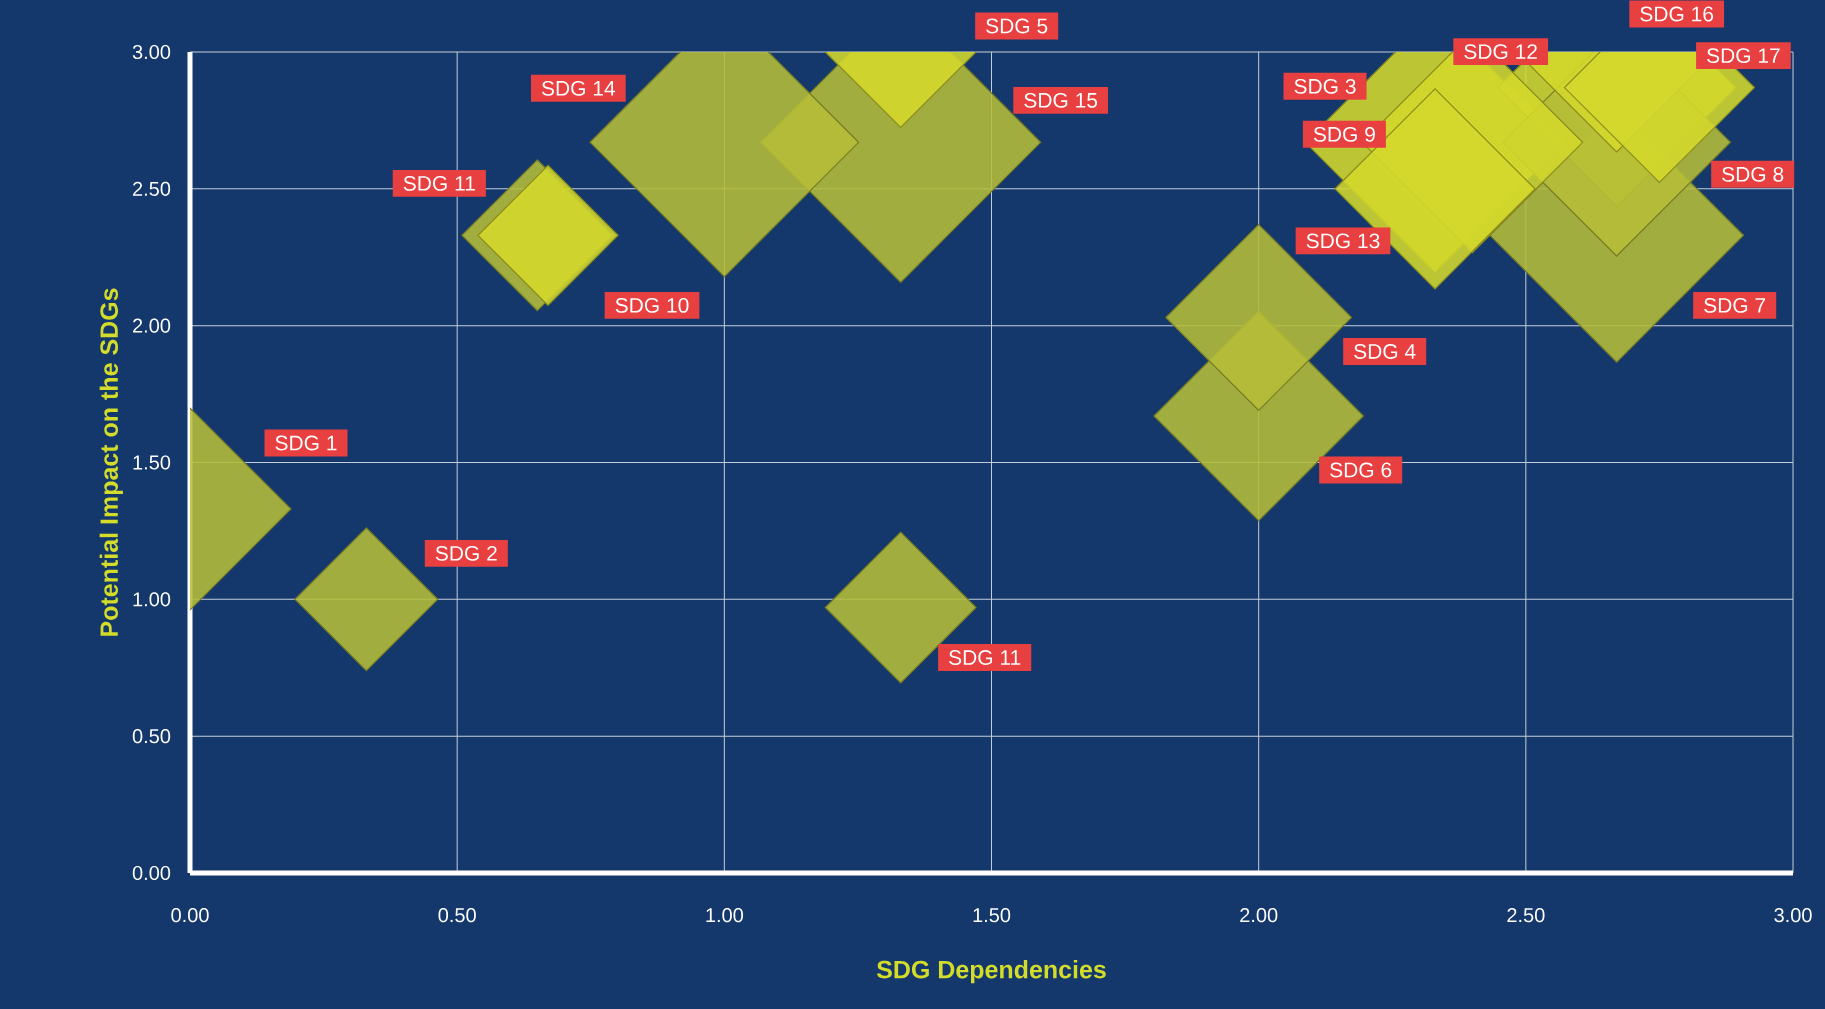  Describe the element at coordinates (1753, 174) in the screenshot. I see `series-label: SDG 8` at that location.